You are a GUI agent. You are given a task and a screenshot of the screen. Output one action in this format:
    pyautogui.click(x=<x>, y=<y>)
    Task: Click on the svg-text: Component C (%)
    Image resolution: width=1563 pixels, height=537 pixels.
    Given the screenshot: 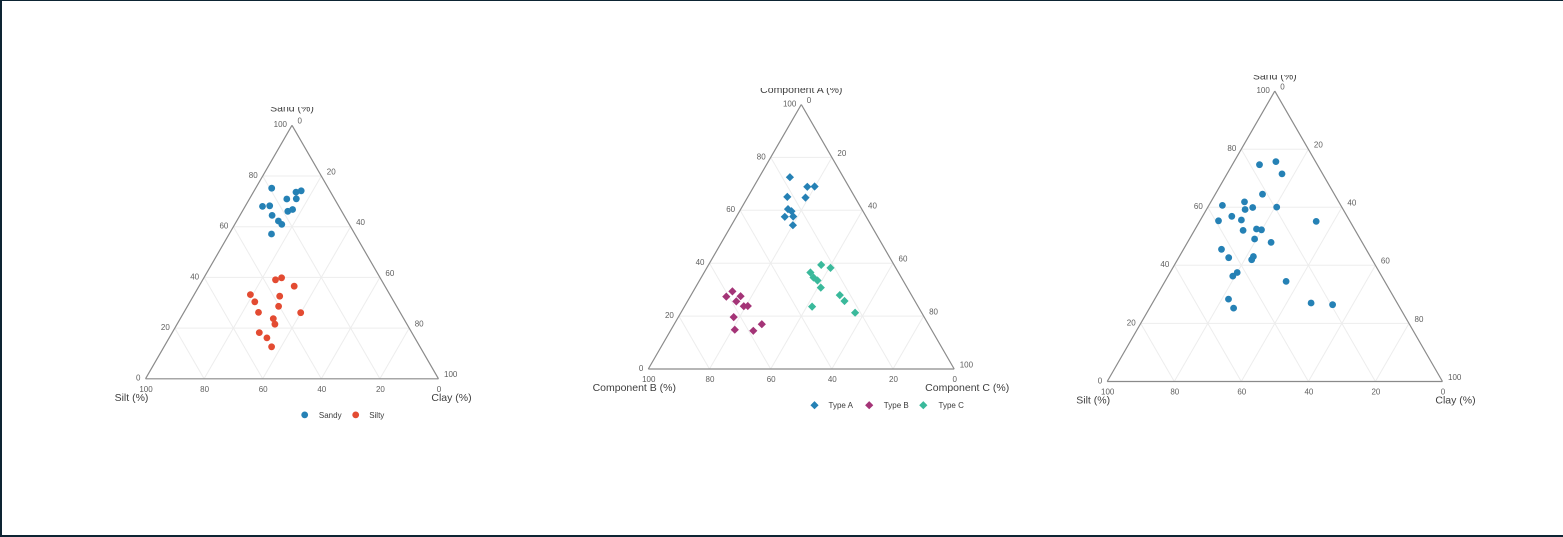 What is the action you would take?
    pyautogui.click(x=967, y=388)
    